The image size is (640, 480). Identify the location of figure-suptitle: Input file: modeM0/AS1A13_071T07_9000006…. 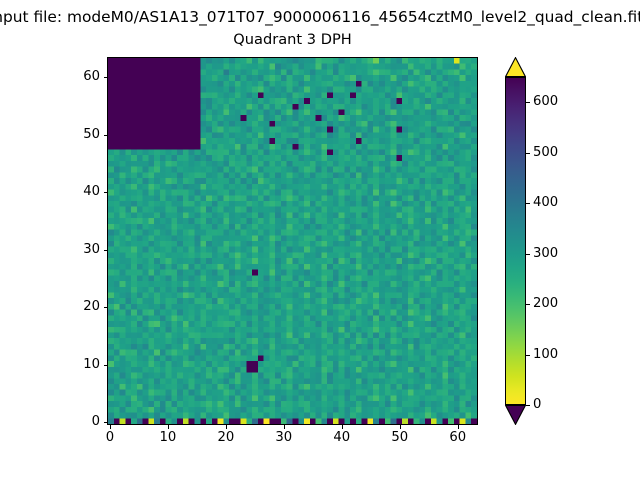
(320, 17).